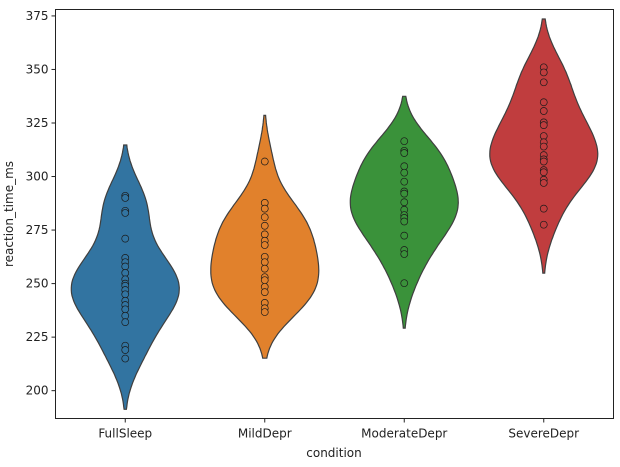 The width and height of the screenshot is (620, 467). Describe the element at coordinates (125, 434) in the screenshot. I see `x-tick-label: FullSleep` at that location.